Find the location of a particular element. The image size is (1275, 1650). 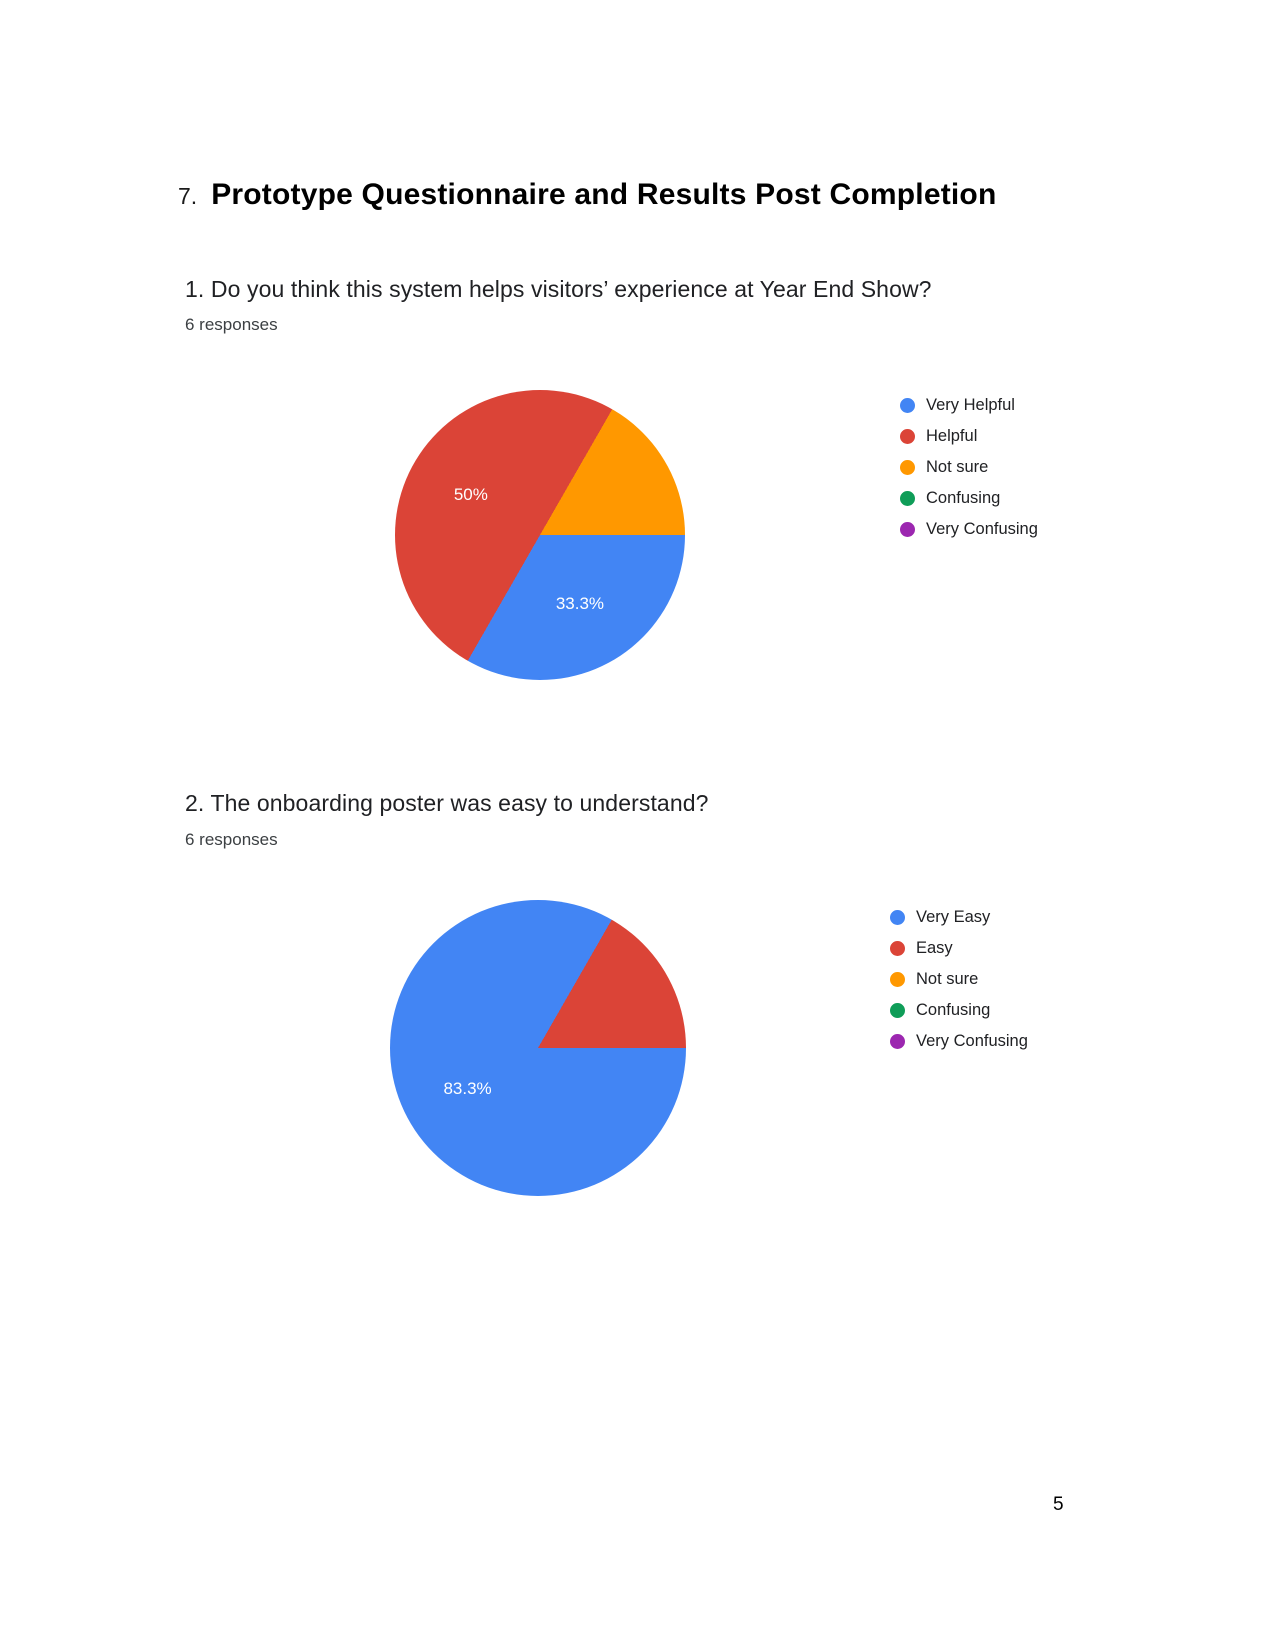

pie-slice-label: 50% is located at coordinates (470, 495).